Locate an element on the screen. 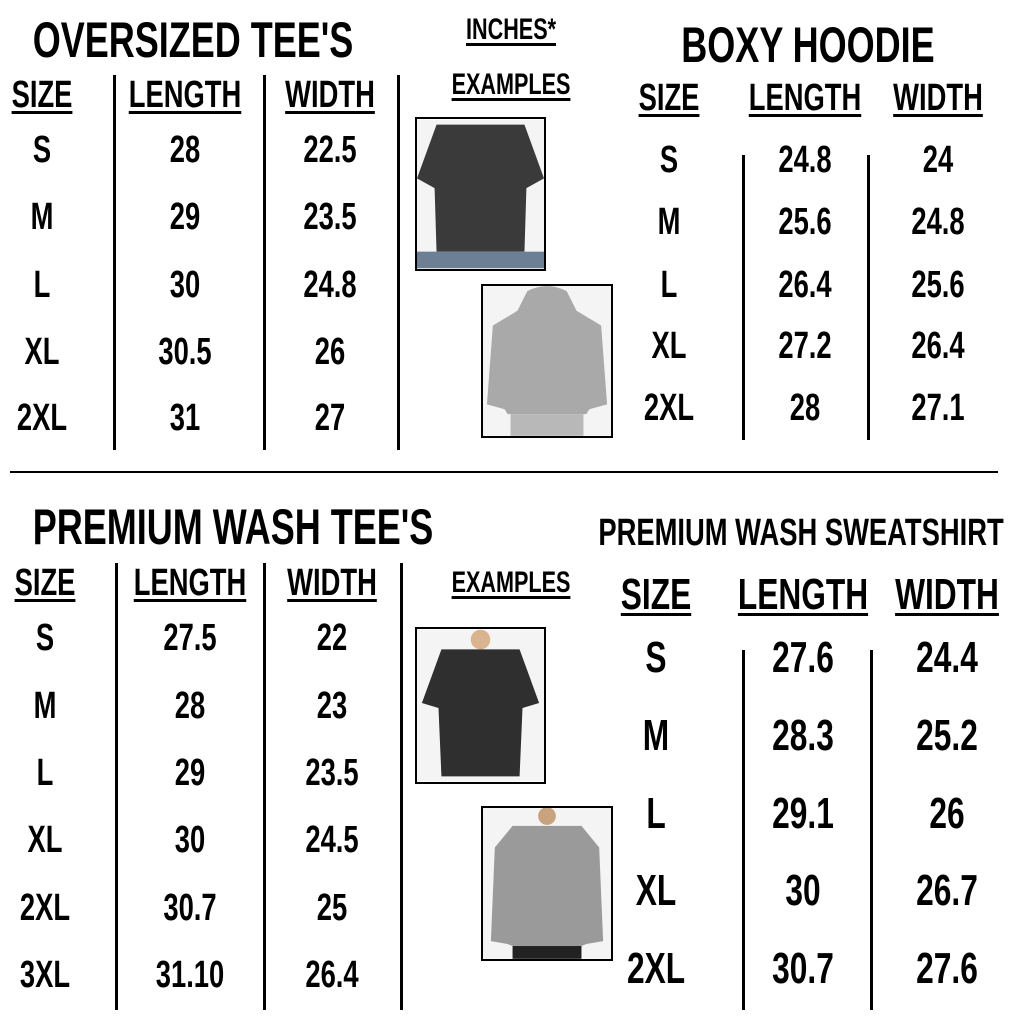  premium-wash-tee-photo is located at coordinates (480, 705).